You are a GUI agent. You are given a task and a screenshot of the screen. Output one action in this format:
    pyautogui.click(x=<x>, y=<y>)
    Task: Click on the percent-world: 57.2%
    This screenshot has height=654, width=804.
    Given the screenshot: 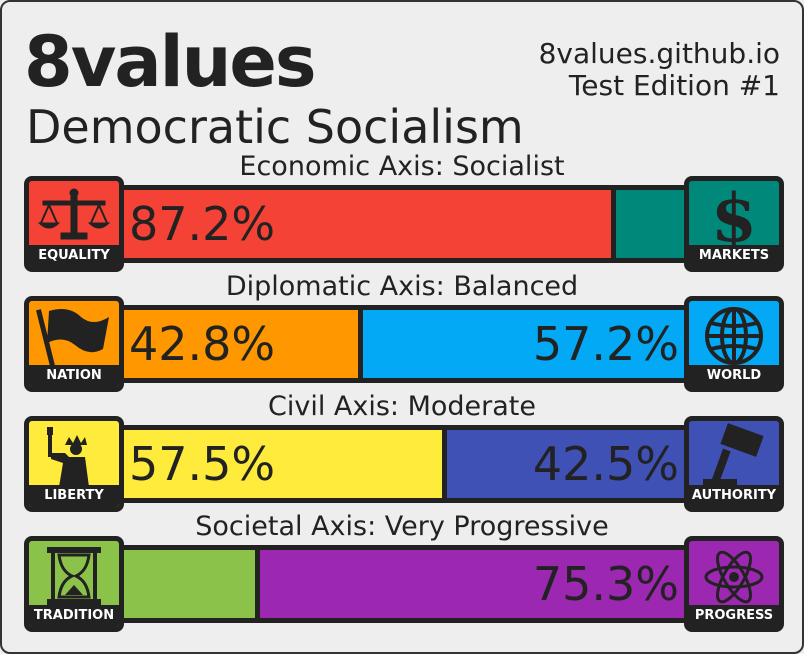 What is the action you would take?
    pyautogui.click(x=605, y=344)
    